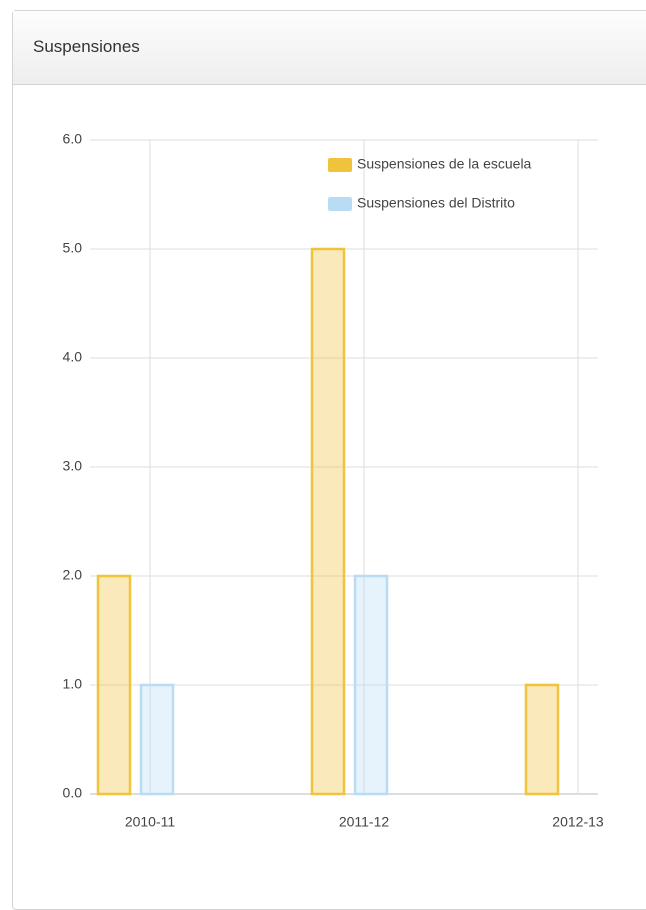  What do you see at coordinates (436, 203) in the screenshot?
I see `legend-label: Suspensiones del Distrito` at bounding box center [436, 203].